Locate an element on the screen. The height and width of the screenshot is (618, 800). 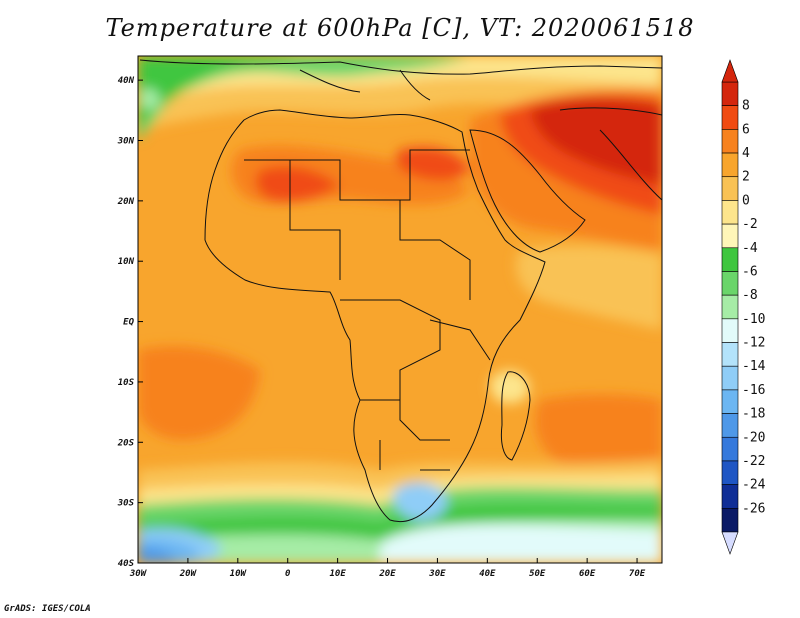
southern-borders is located at coordinates (395, 370).